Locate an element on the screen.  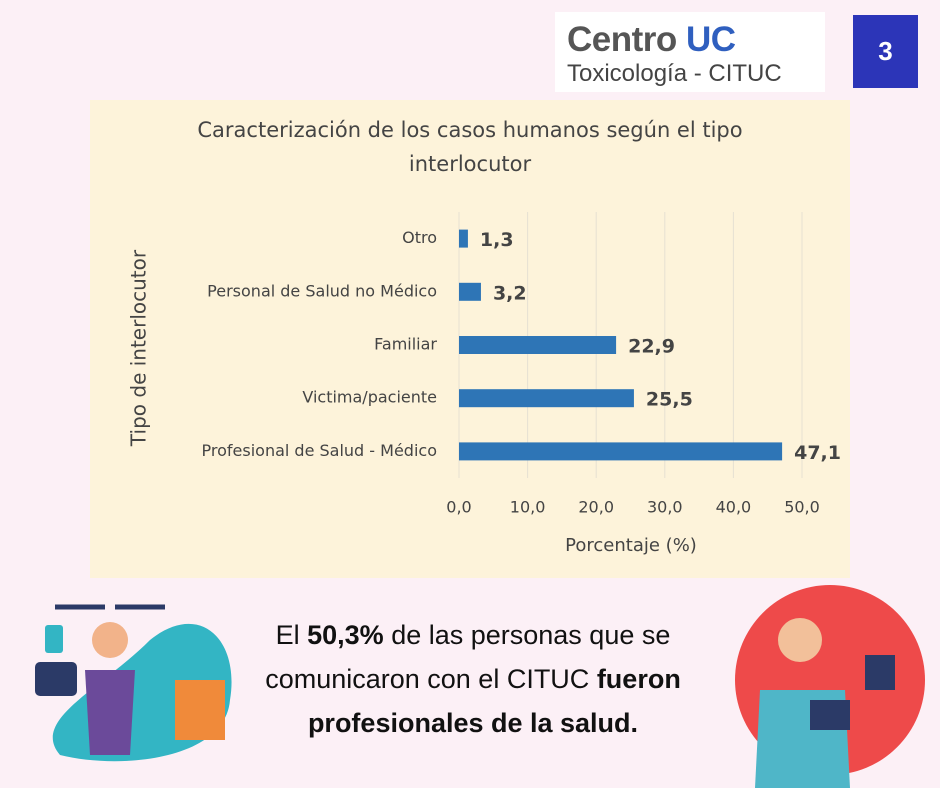
monitor is located at coordinates (880, 672).